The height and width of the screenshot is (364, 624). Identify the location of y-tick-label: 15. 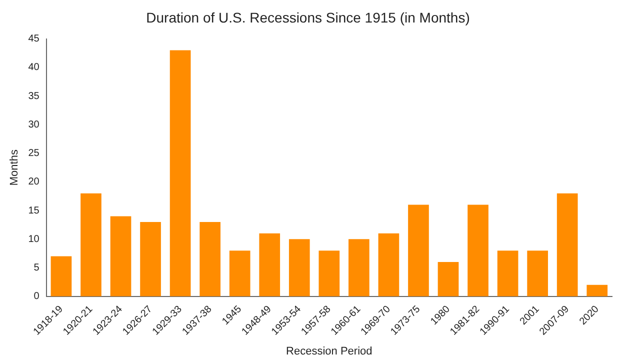
(34, 210).